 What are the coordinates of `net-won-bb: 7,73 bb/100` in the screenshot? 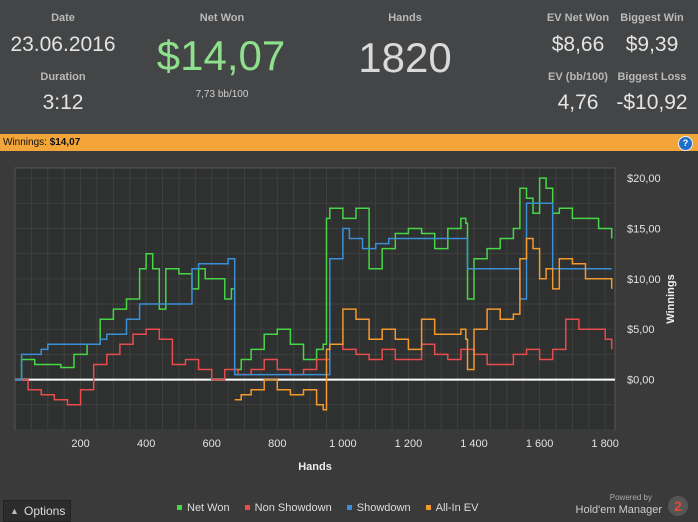 It's located at (222, 94).